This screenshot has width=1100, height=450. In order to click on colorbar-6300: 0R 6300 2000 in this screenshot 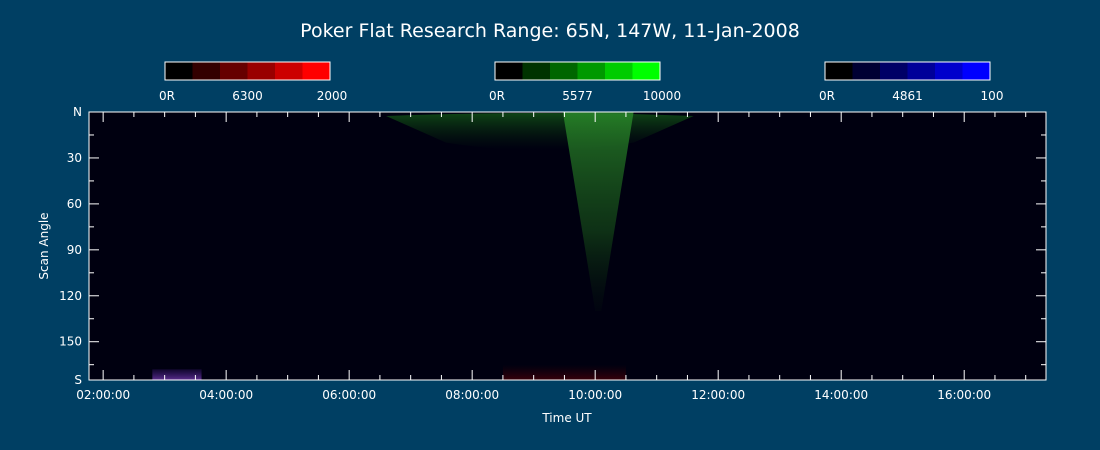, I will do `click(253, 82)`.